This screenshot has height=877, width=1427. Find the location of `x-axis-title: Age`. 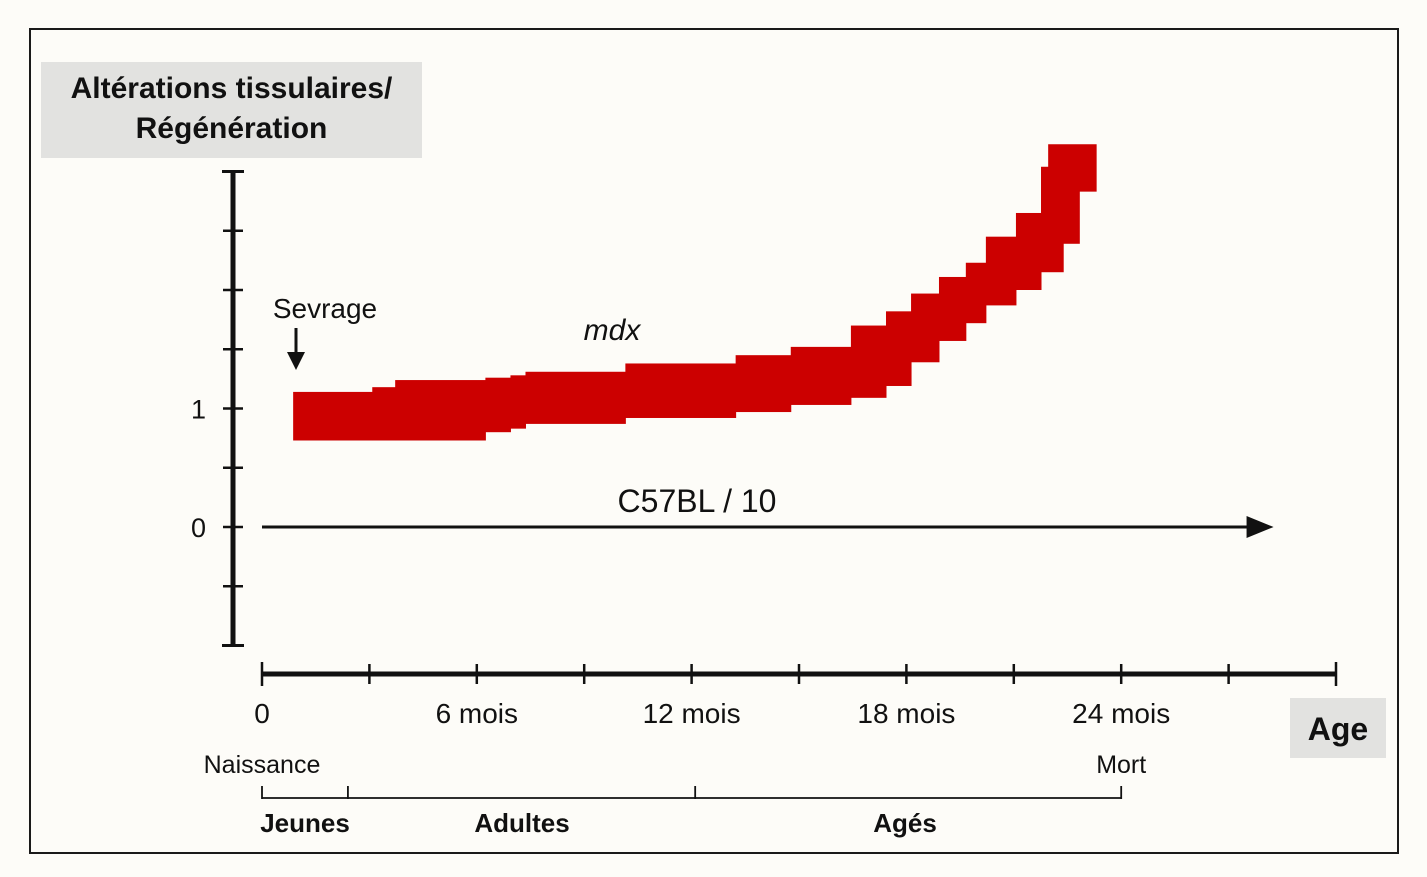

x-axis-title: Age is located at coordinates (1338, 728).